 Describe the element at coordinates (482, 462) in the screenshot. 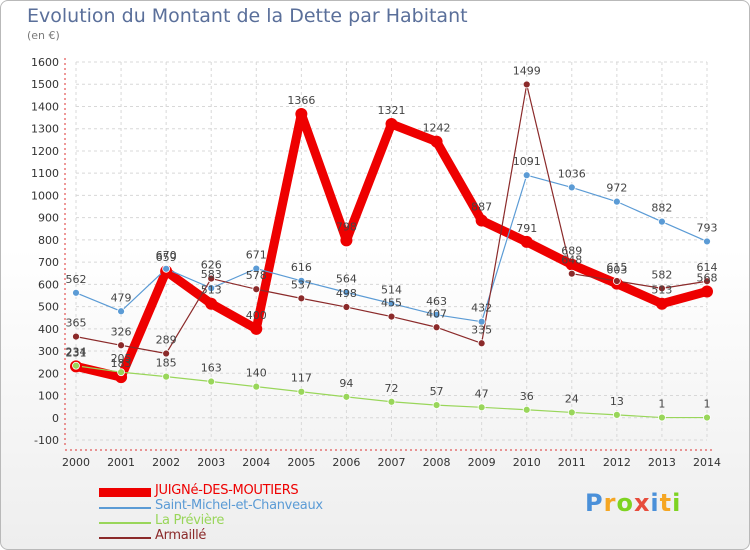

I see `x-tick-label: 2009` at that location.